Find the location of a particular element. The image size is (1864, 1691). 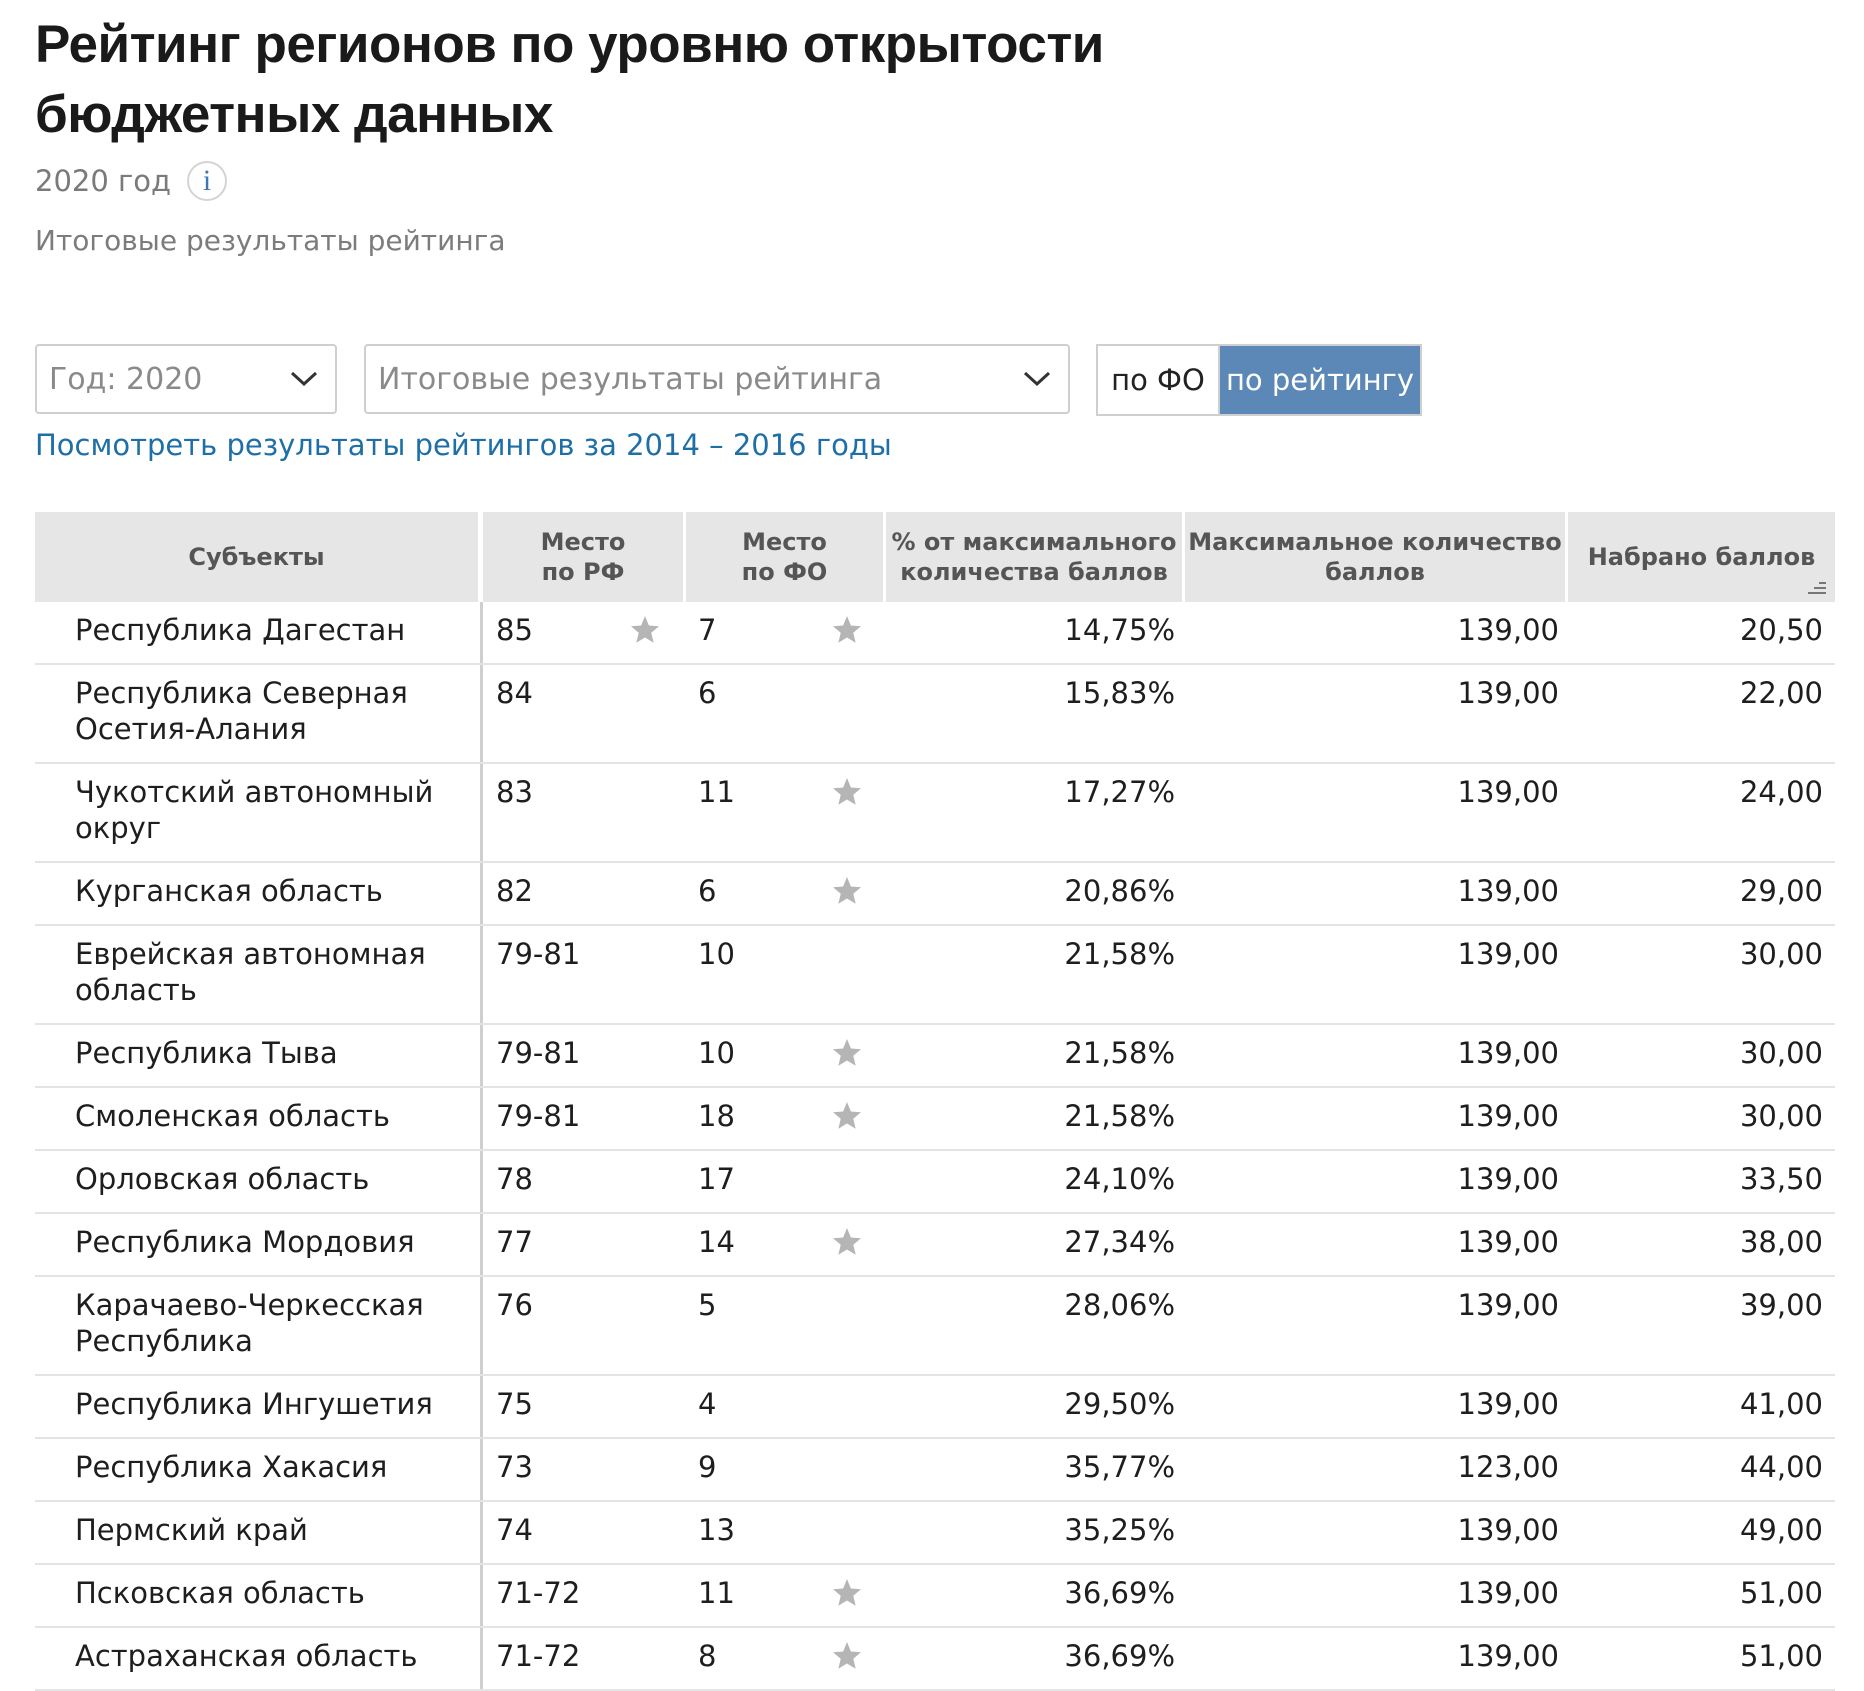

rating-select: Итоговые результаты рейтинга is located at coordinates (717, 379).